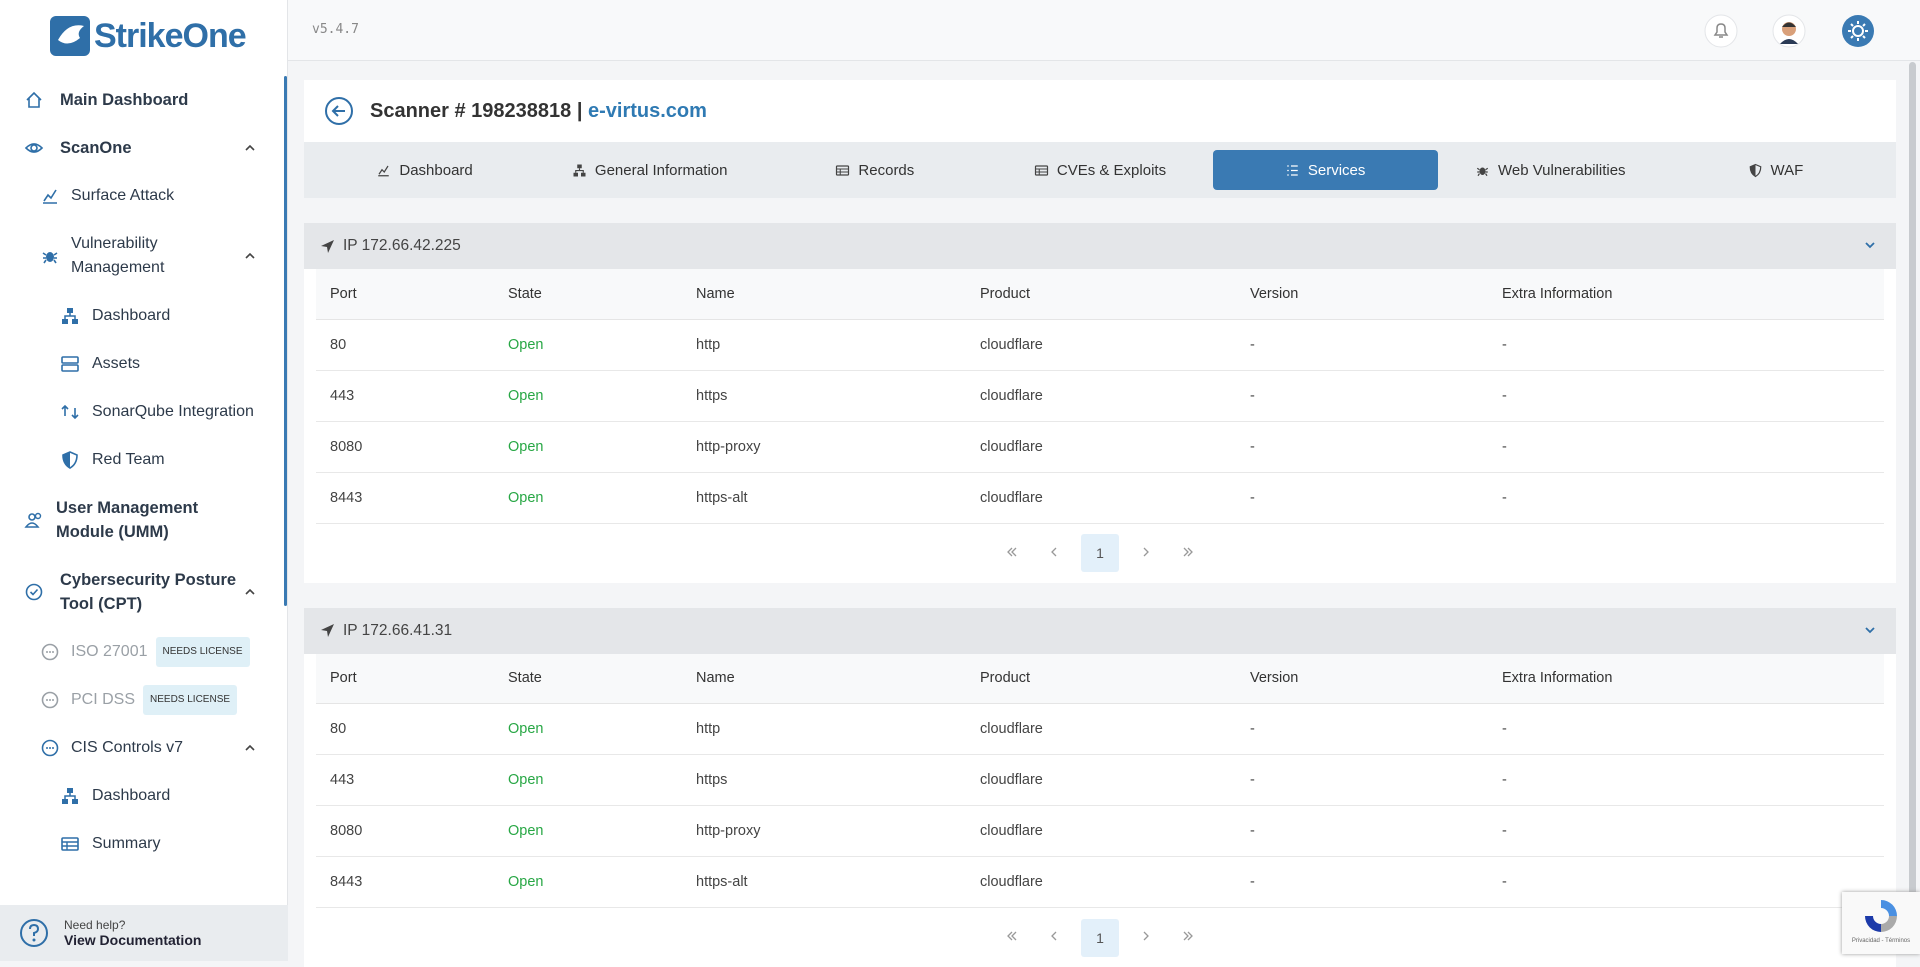 This screenshot has width=1920, height=967. Describe the element at coordinates (1858, 31) in the screenshot. I see `theme-toggle` at that location.